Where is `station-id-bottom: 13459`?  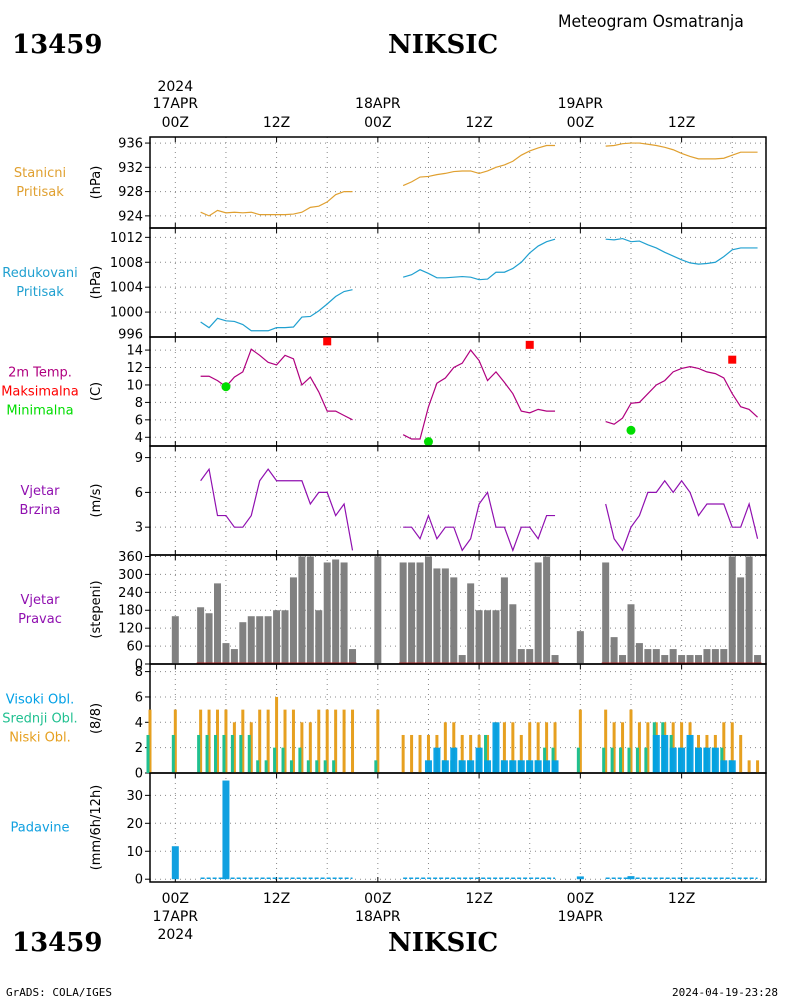
station-id-bottom: 13459 is located at coordinates (57, 943).